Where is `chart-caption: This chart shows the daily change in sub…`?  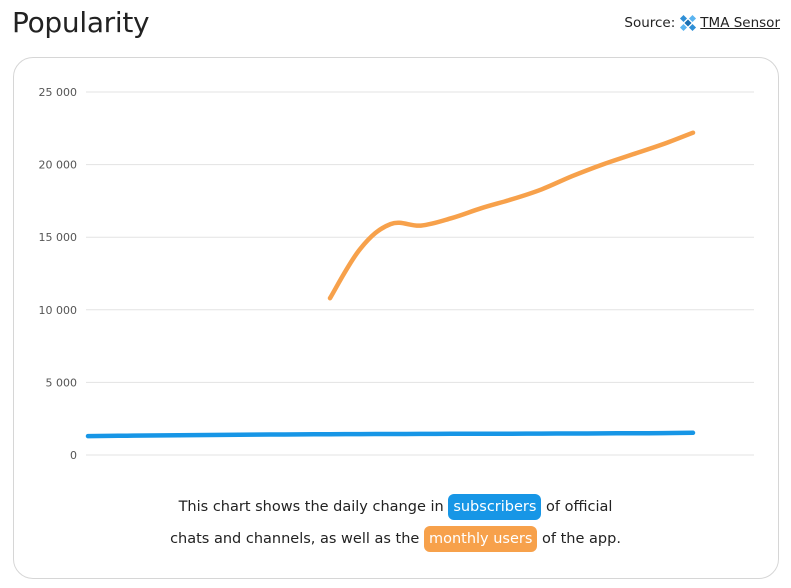
chart-caption: This chart shows the daily change in sub… is located at coordinates (395, 523).